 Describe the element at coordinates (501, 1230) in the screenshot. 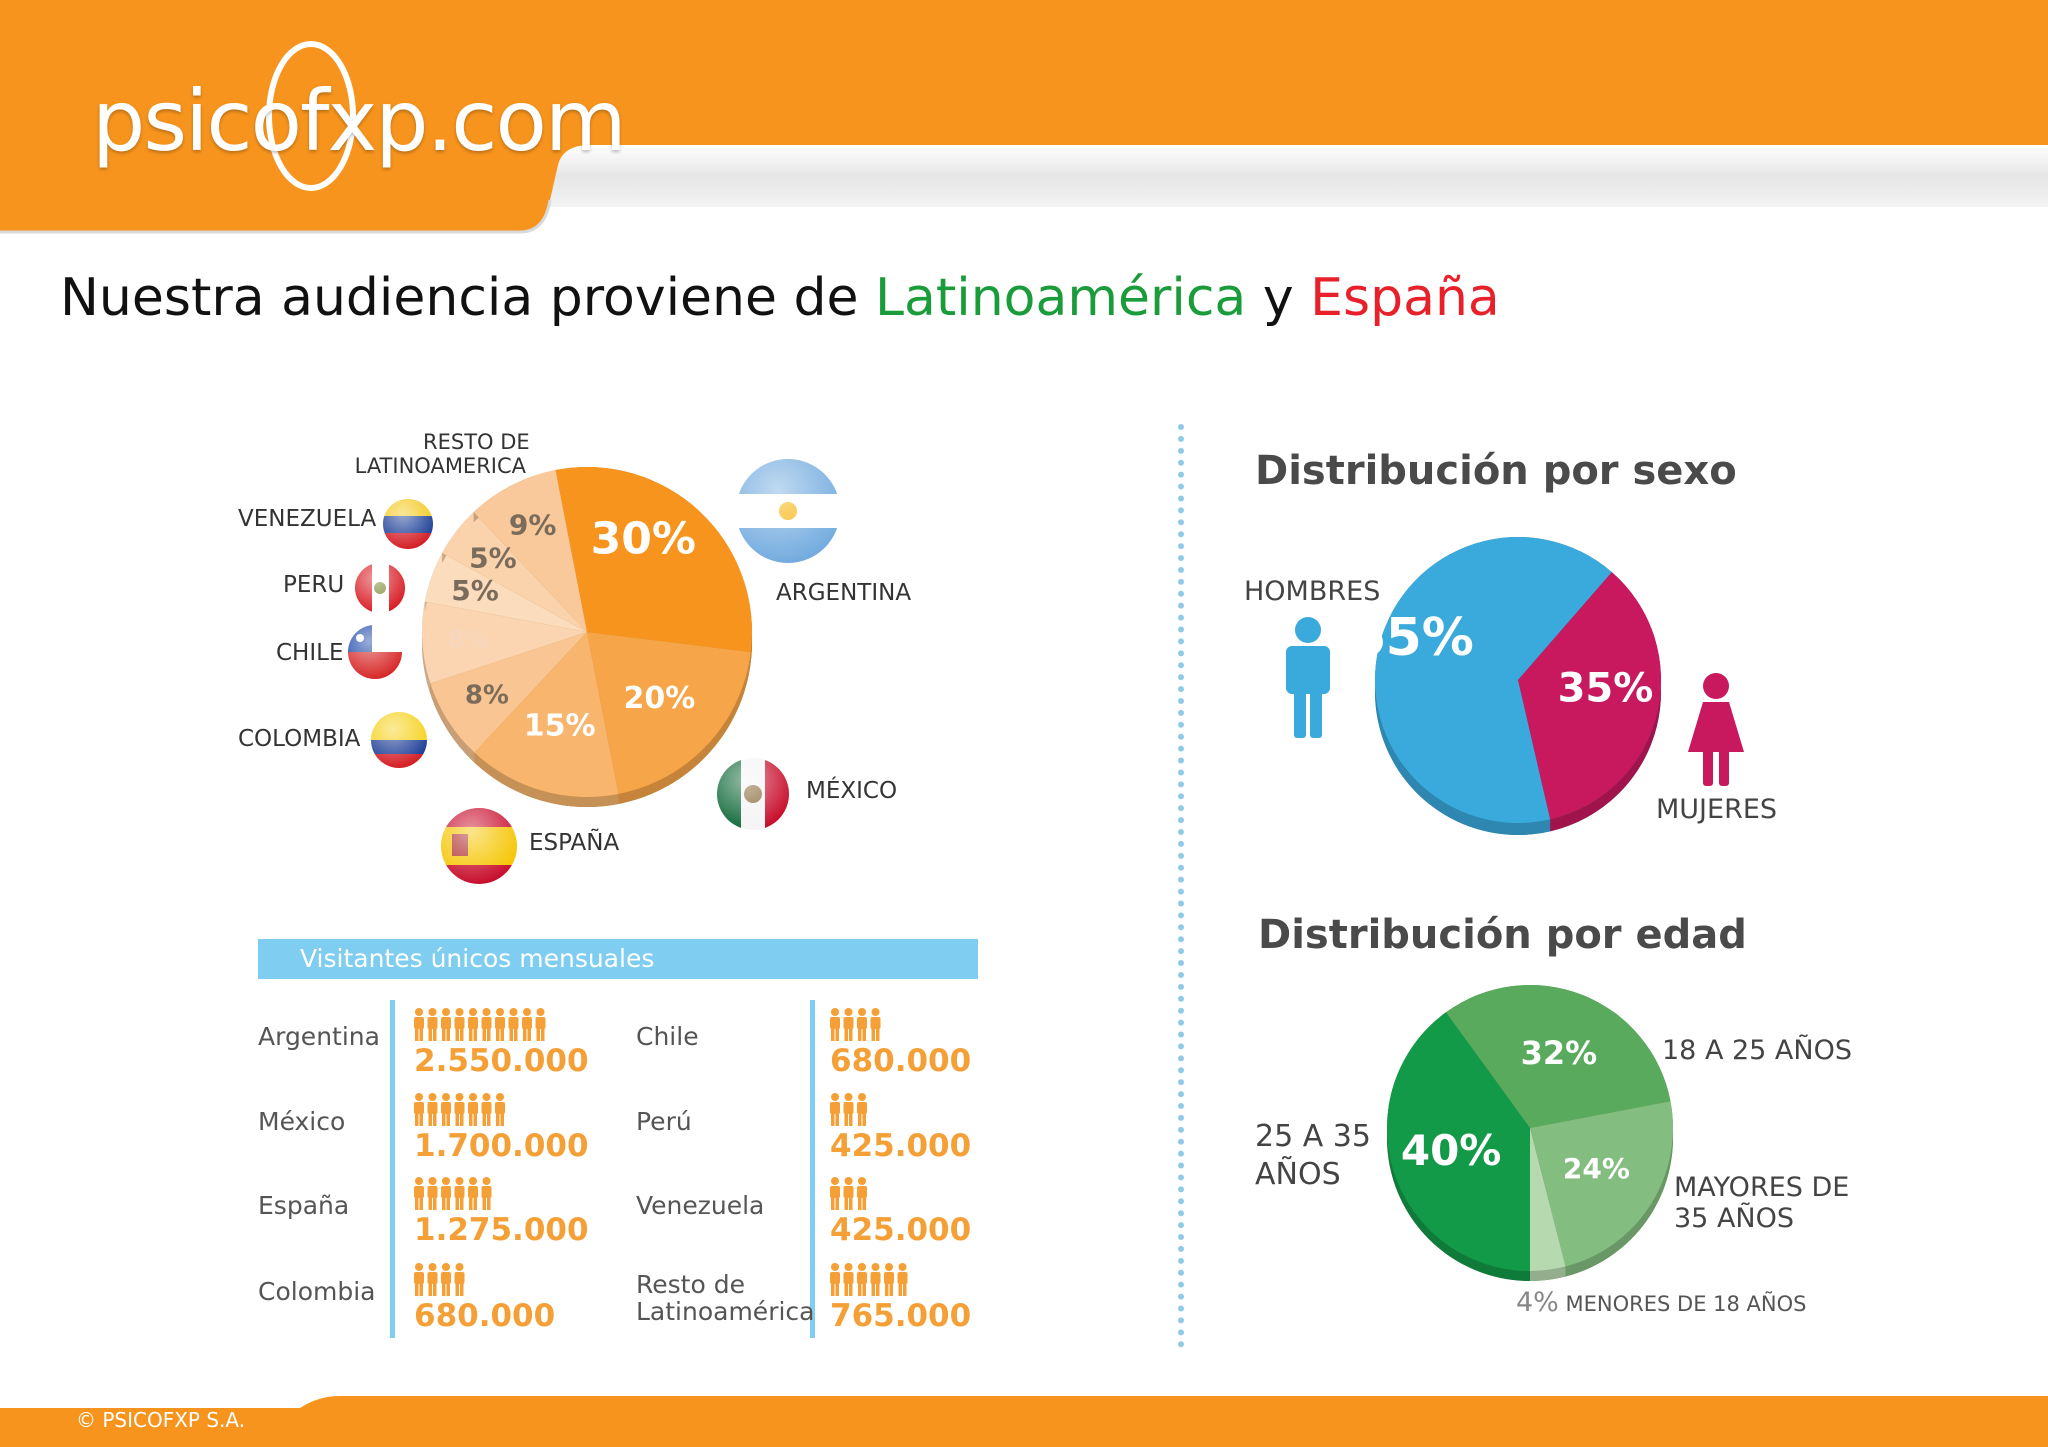

I see `visitors-value-2: 1.275.000` at that location.